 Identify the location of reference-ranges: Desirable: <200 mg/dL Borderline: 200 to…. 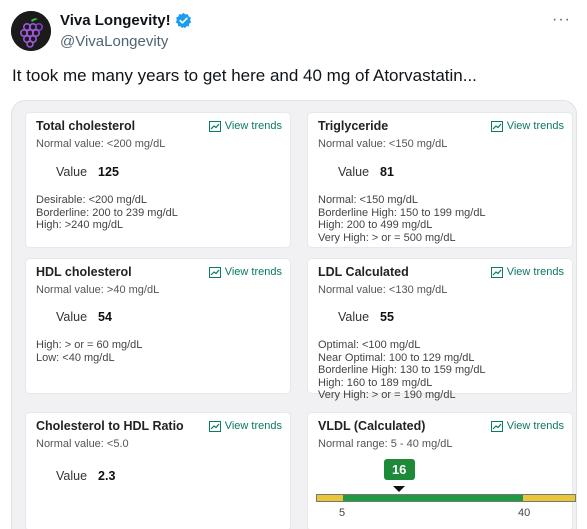
(107, 213).